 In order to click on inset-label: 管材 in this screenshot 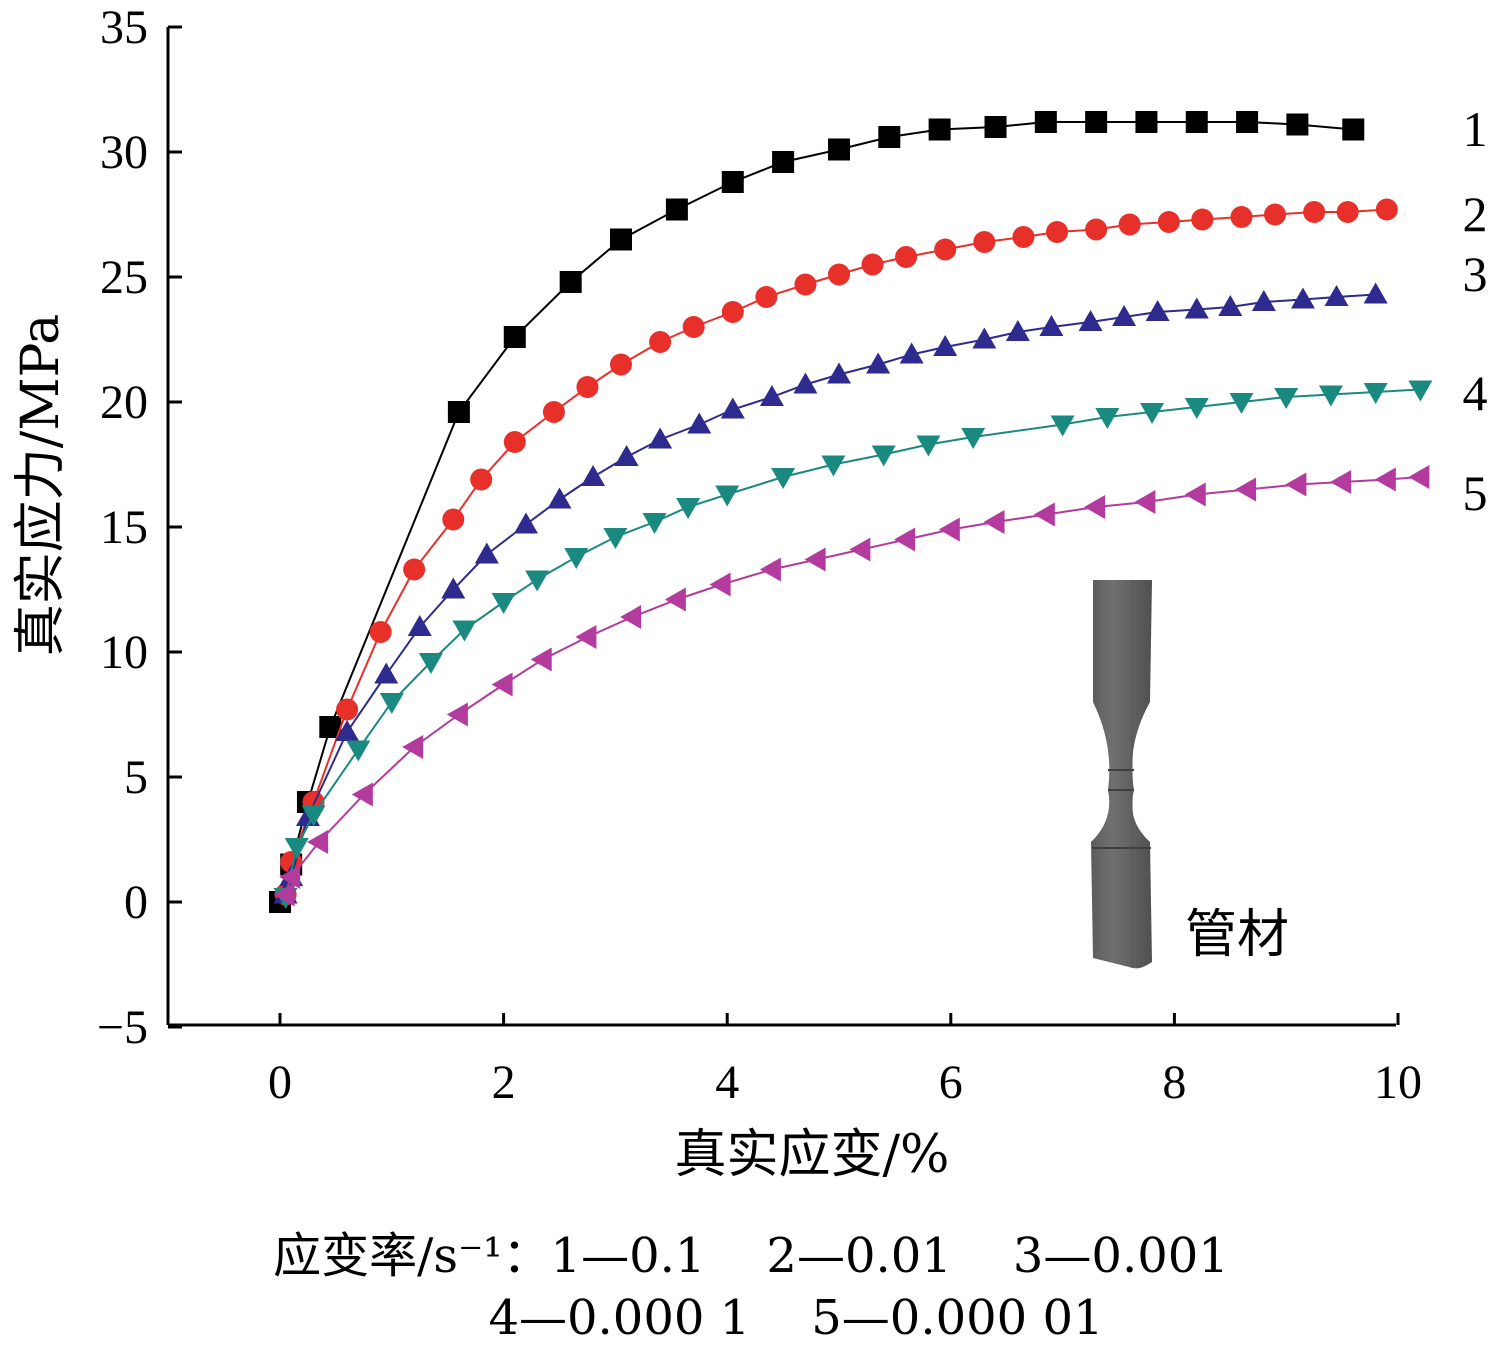, I will do `click(1237, 935)`.